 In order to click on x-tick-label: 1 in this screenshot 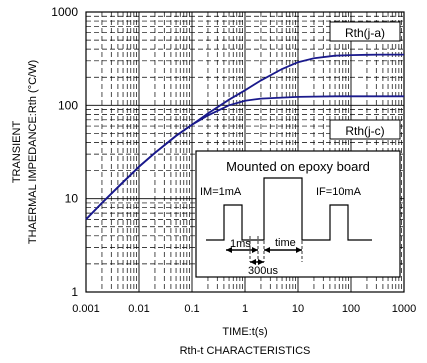, I will do `click(245, 309)`.